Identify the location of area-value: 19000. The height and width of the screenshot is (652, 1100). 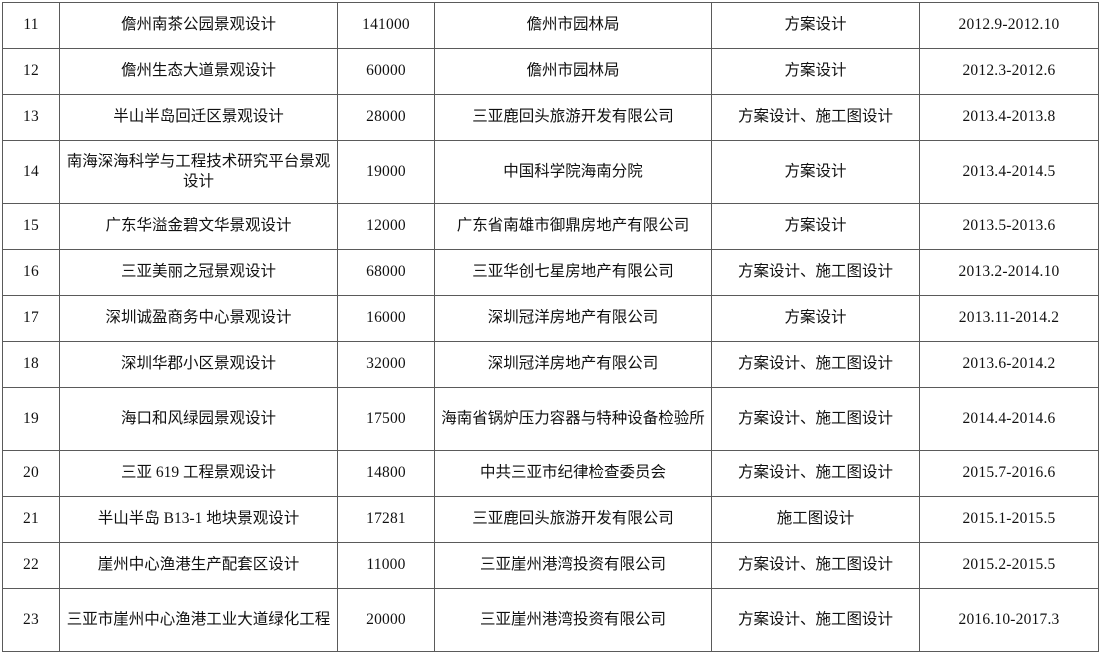
(386, 172).